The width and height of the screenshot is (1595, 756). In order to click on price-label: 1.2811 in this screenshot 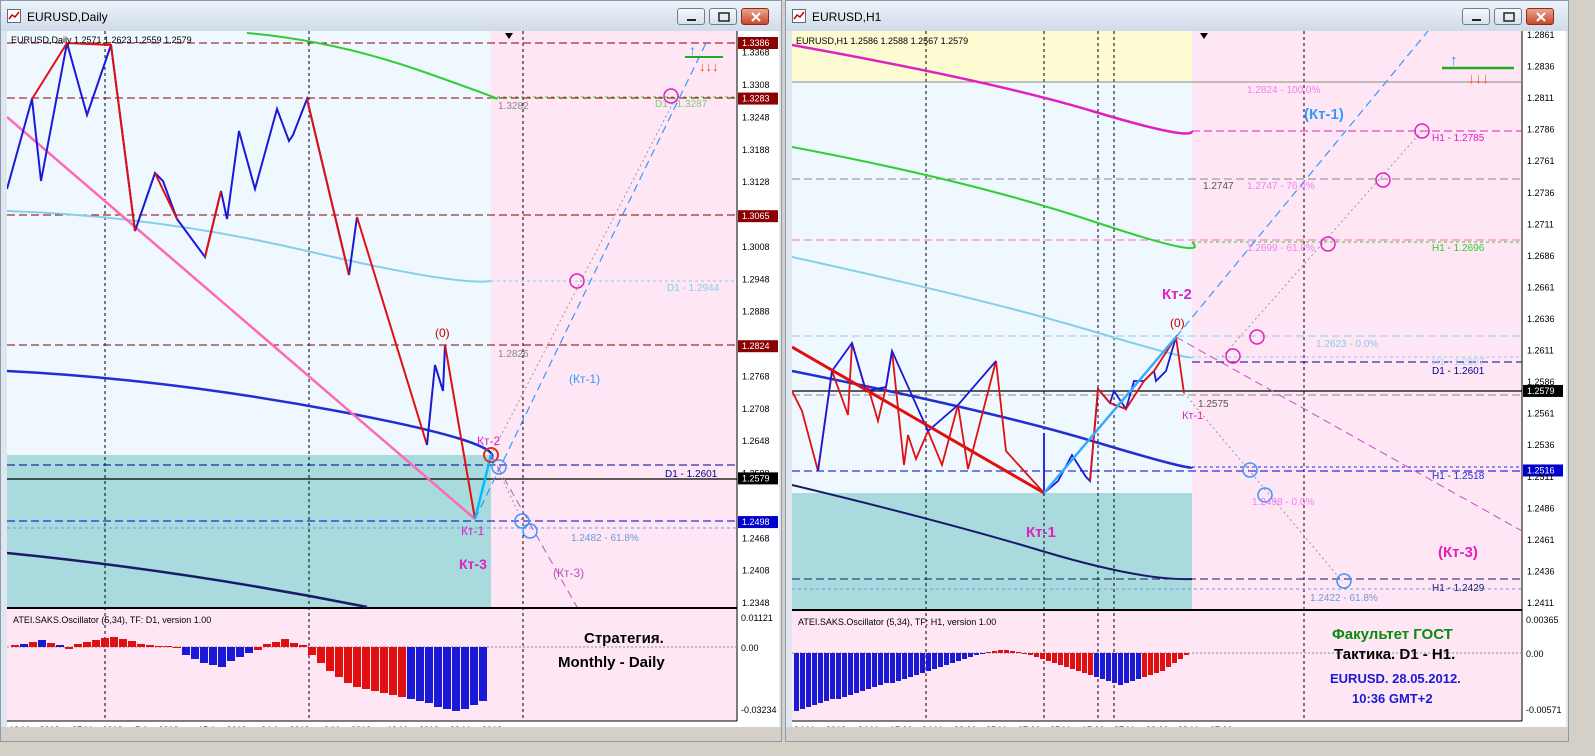, I will do `click(1540, 98)`.